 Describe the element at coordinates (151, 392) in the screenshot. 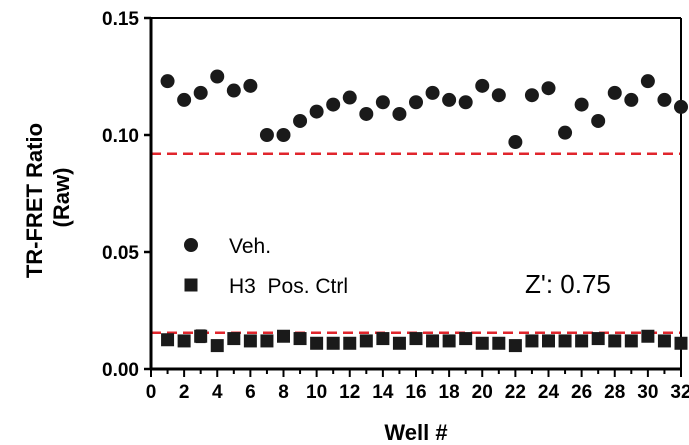

I see `x-tick-label: 0` at that location.